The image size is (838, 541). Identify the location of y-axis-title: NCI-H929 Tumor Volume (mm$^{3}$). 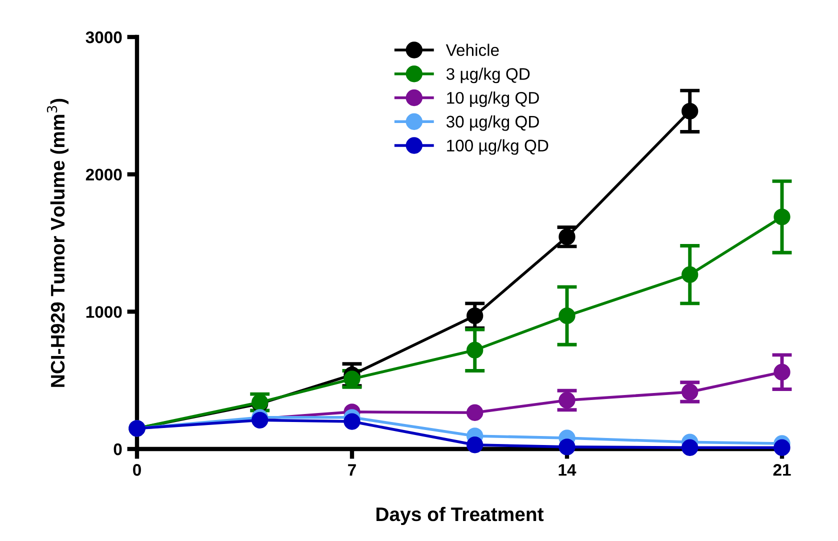
(57, 242).